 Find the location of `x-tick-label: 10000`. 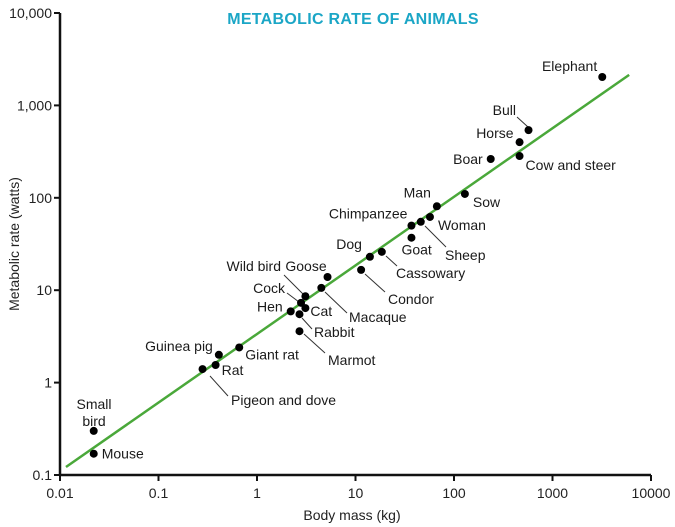

x-tick-label: 10000 is located at coordinates (651, 493).